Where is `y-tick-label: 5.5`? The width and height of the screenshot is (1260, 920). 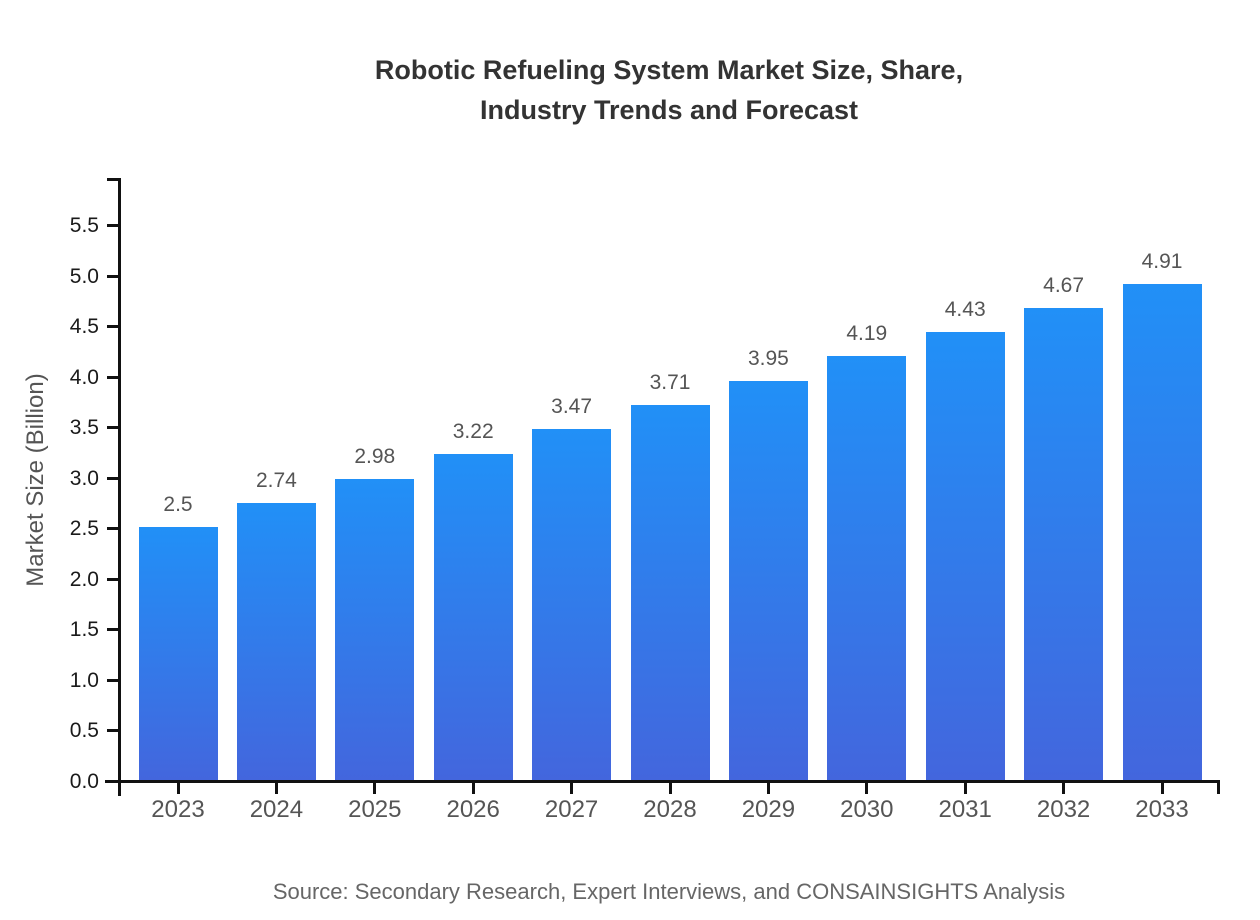
y-tick-label: 5.5 is located at coordinates (84, 225).